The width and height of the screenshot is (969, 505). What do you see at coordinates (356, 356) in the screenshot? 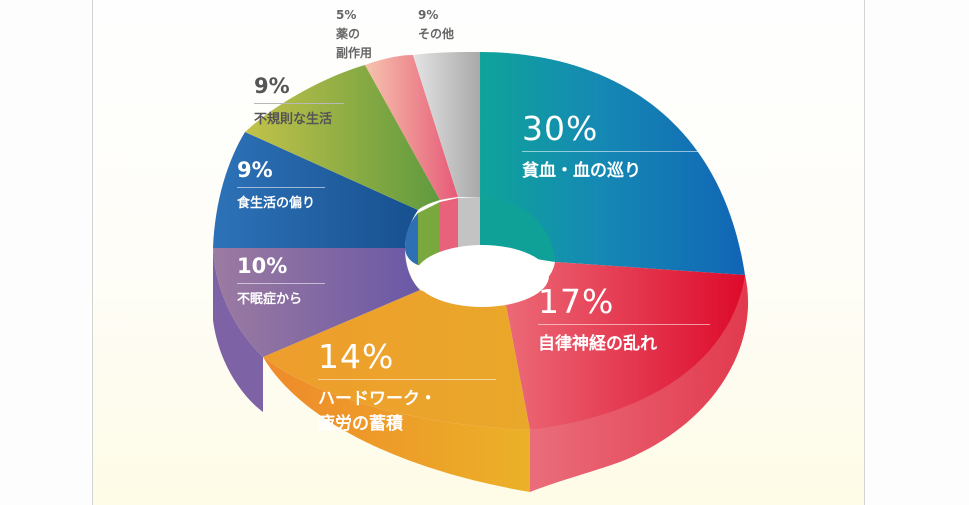
I see `pct-hardwork: 14%` at bounding box center [356, 356].